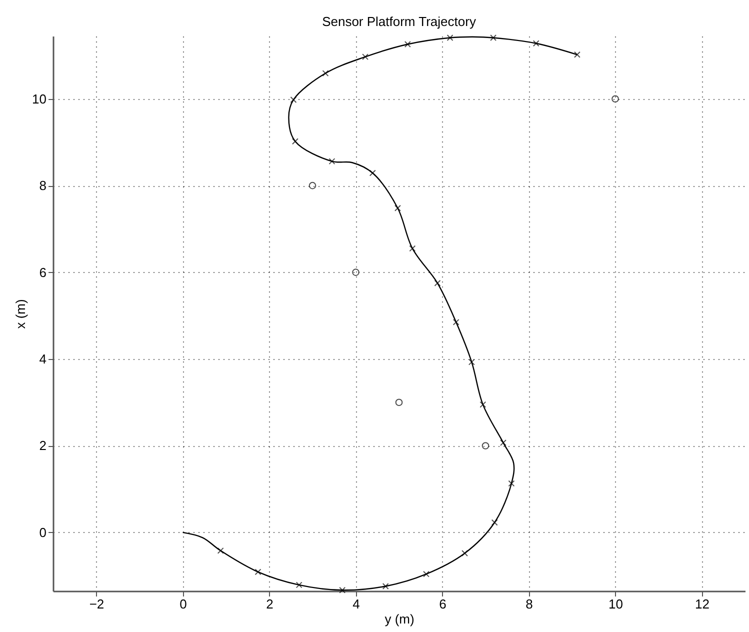 The width and height of the screenshot is (749, 632). Describe the element at coordinates (399, 619) in the screenshot. I see `x-axis-title: y (m)` at that location.